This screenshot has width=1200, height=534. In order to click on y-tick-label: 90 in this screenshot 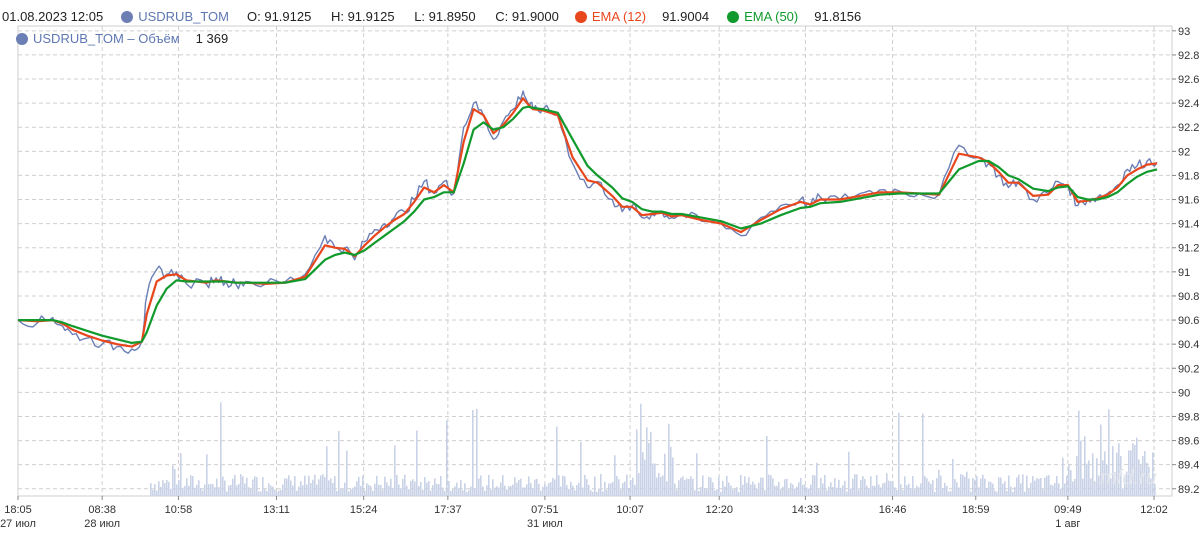, I will do `click(1184, 393)`.